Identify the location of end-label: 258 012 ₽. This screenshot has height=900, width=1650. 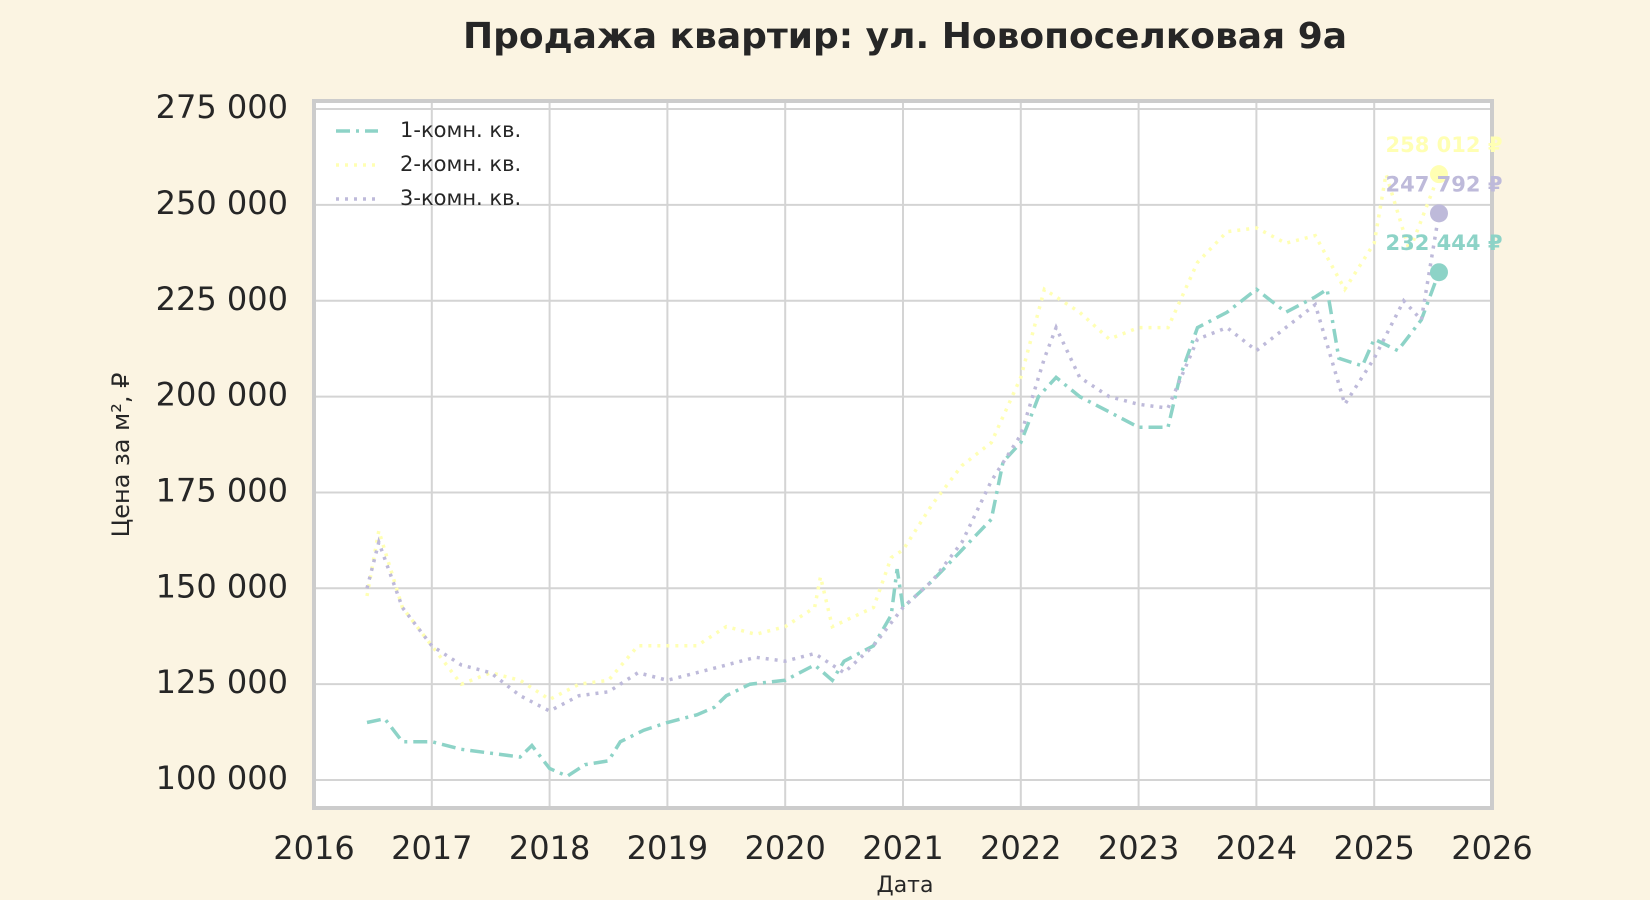
(1444, 145).